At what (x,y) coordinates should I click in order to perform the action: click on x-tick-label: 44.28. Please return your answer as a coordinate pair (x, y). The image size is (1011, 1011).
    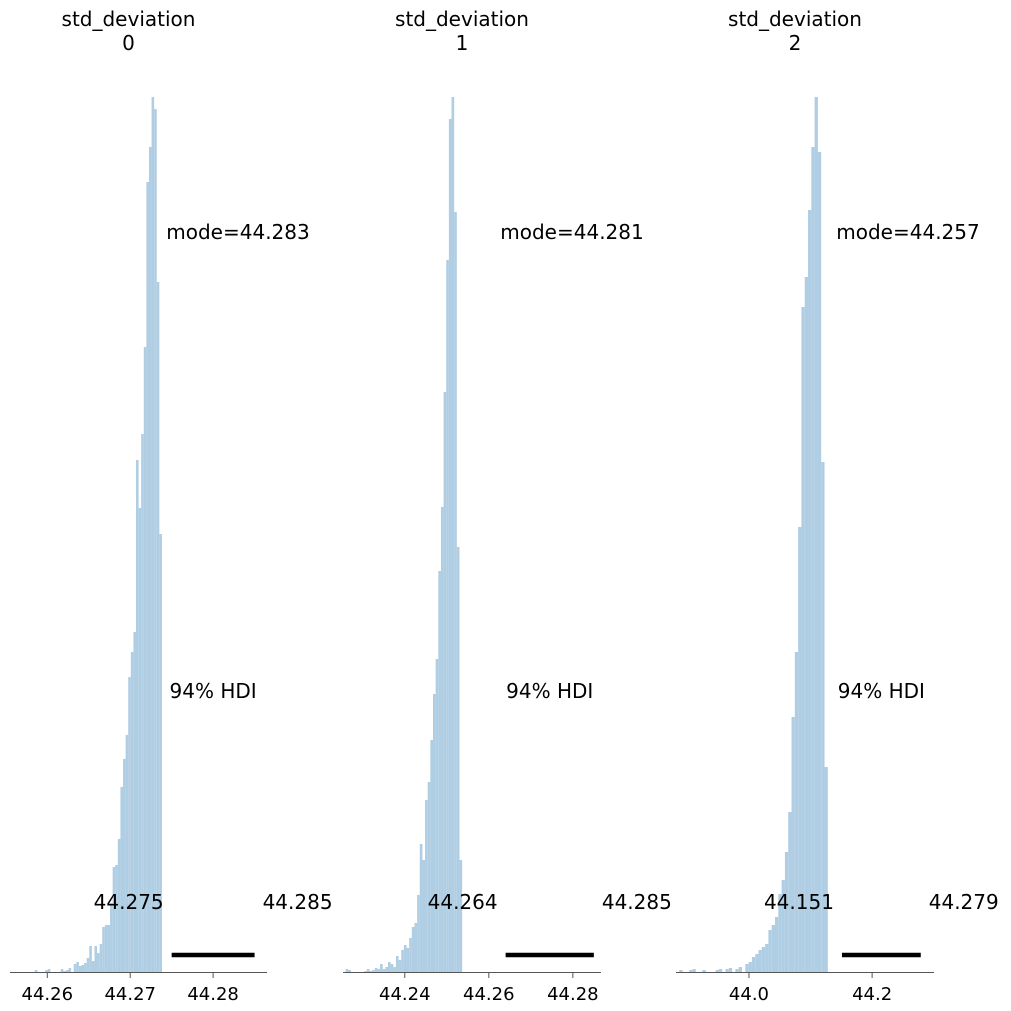
    Looking at the image, I should click on (573, 994).